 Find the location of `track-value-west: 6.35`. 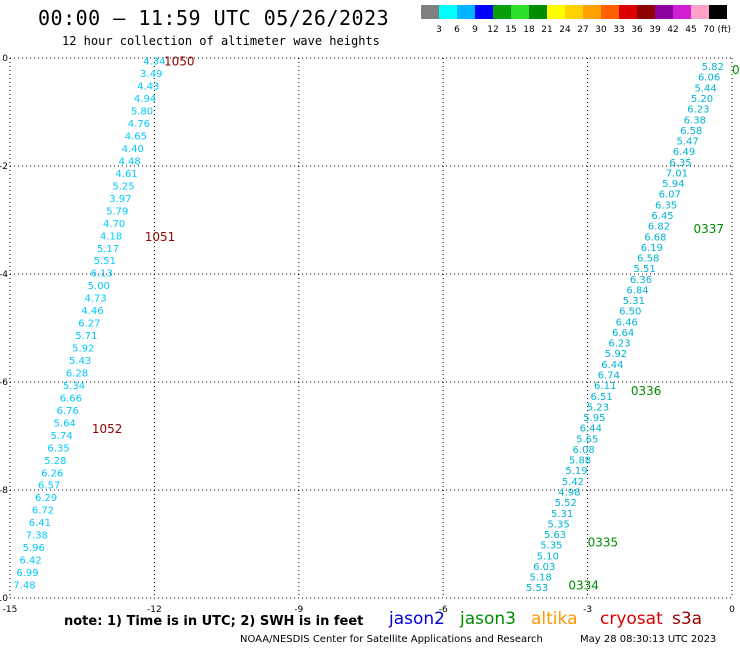

track-value-west: 6.35 is located at coordinates (58, 448).